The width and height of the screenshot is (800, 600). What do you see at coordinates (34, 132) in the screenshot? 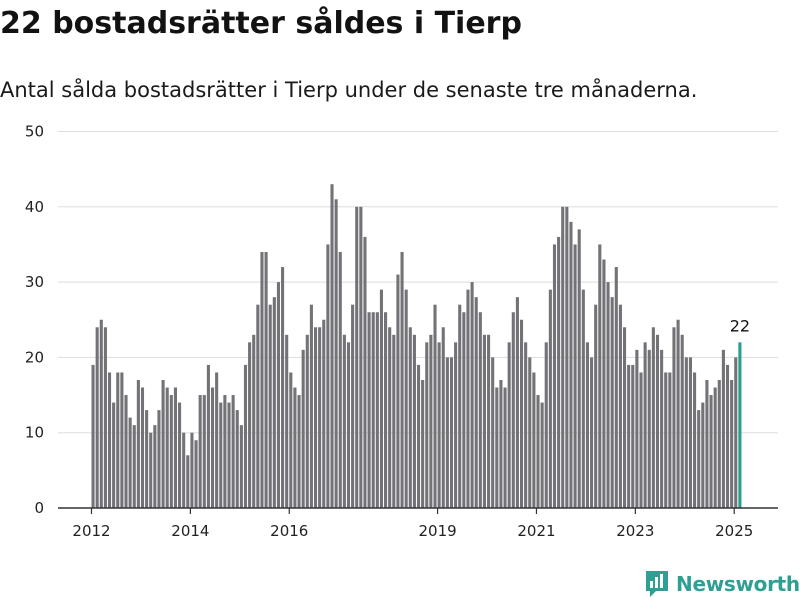
I see `y-tick-label: 50` at bounding box center [34, 132].